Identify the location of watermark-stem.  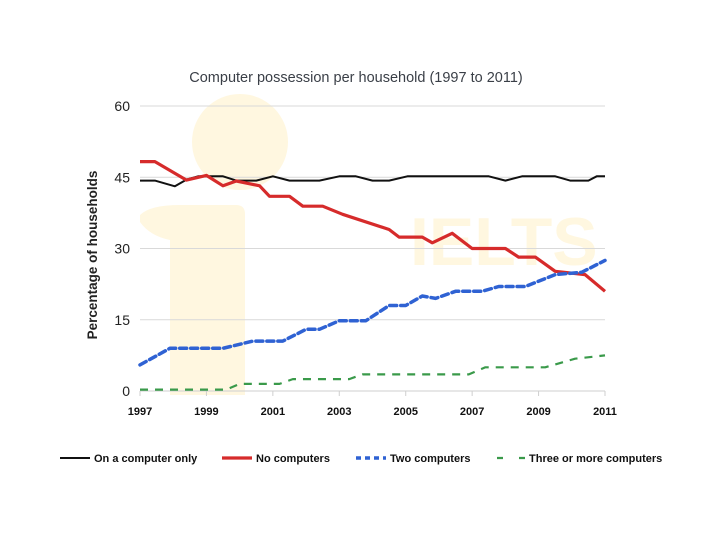
(192, 300).